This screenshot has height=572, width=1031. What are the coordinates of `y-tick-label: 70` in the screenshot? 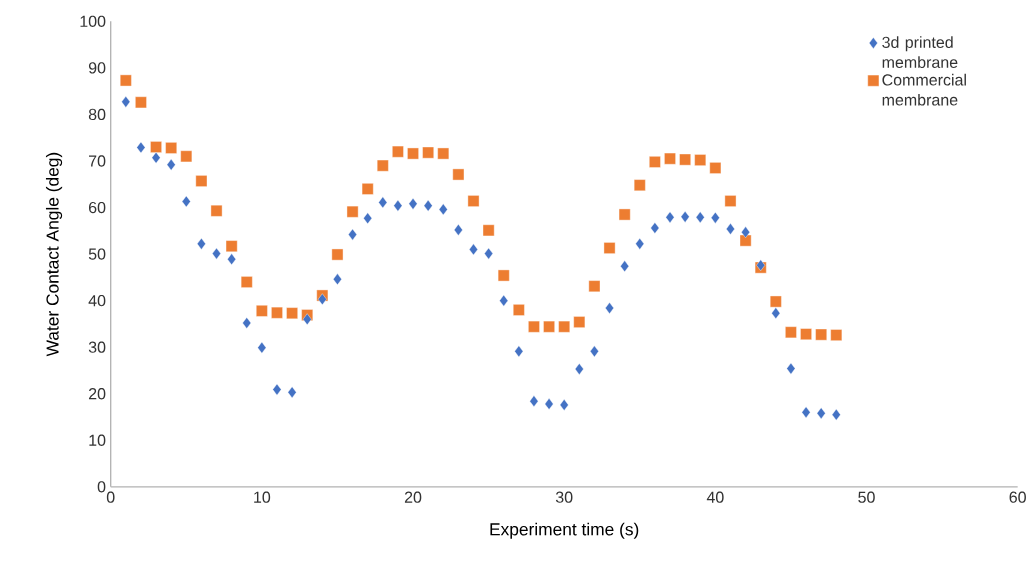 It's located at (97, 161).